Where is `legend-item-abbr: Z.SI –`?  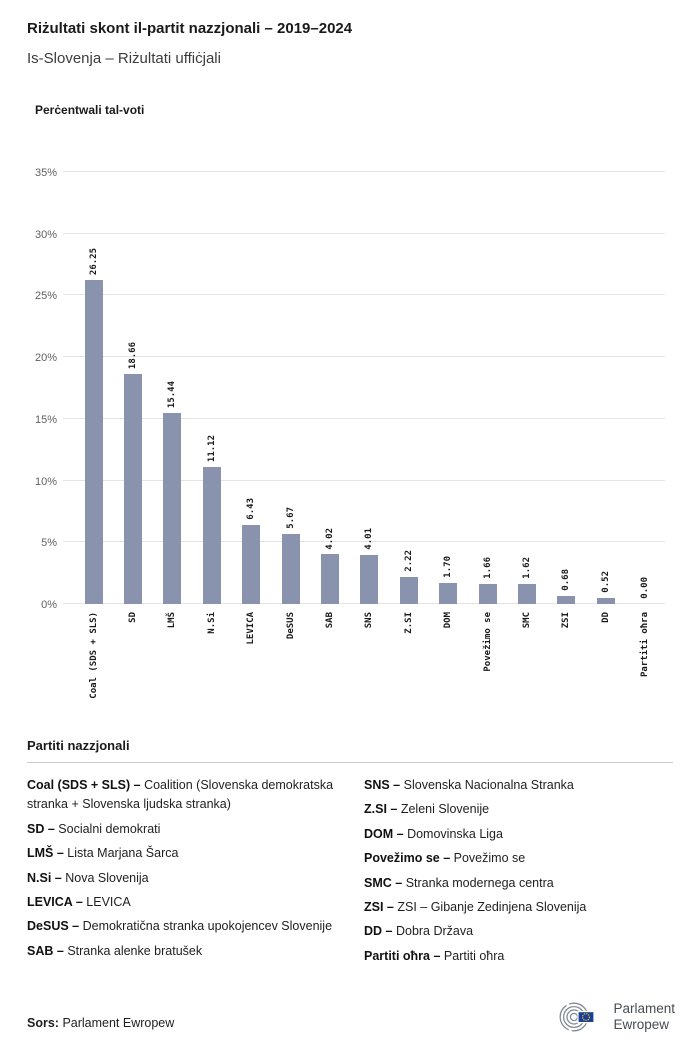 legend-item-abbr: Z.SI – is located at coordinates (381, 809).